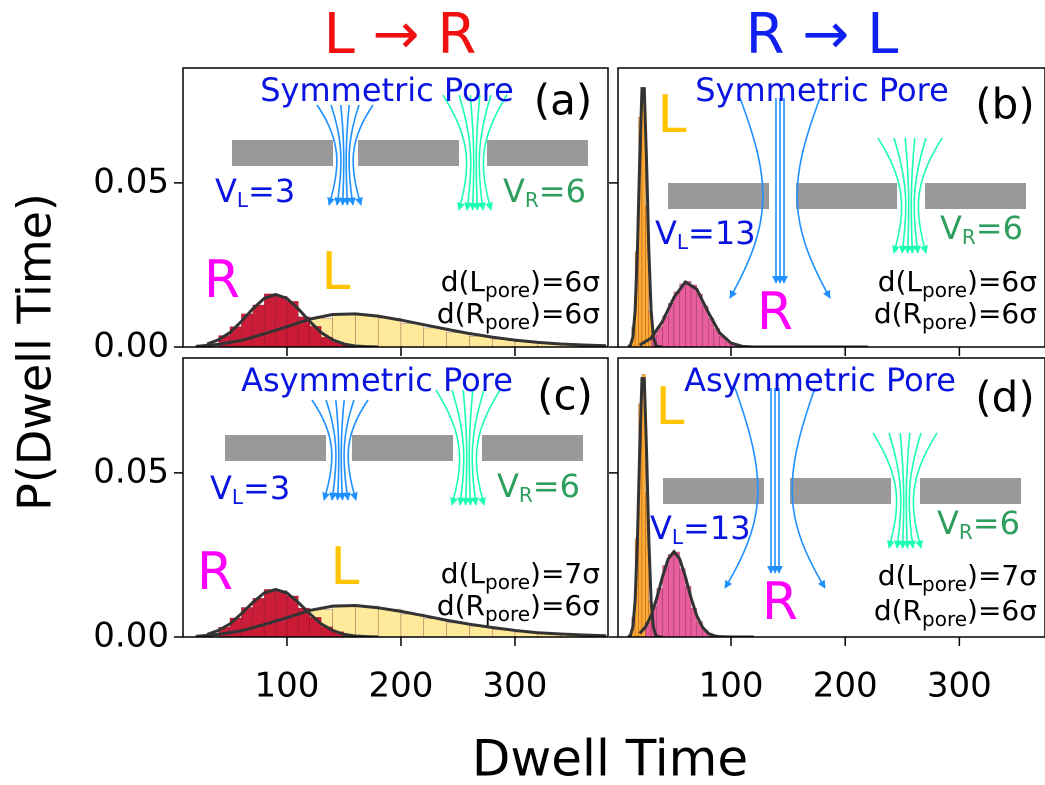 Image resolution: width=1045 pixels, height=785 pixels. Describe the element at coordinates (563, 100) in the screenshot. I see `panel-label: (a)` at that location.